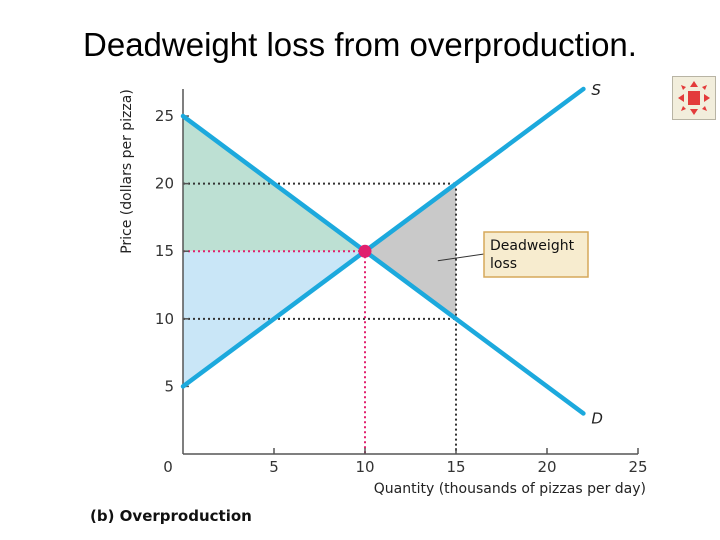 The image size is (720, 540). Describe the element at coordinates (532, 246) in the screenshot. I see `deadweight-callout-text: Deadweight` at that location.